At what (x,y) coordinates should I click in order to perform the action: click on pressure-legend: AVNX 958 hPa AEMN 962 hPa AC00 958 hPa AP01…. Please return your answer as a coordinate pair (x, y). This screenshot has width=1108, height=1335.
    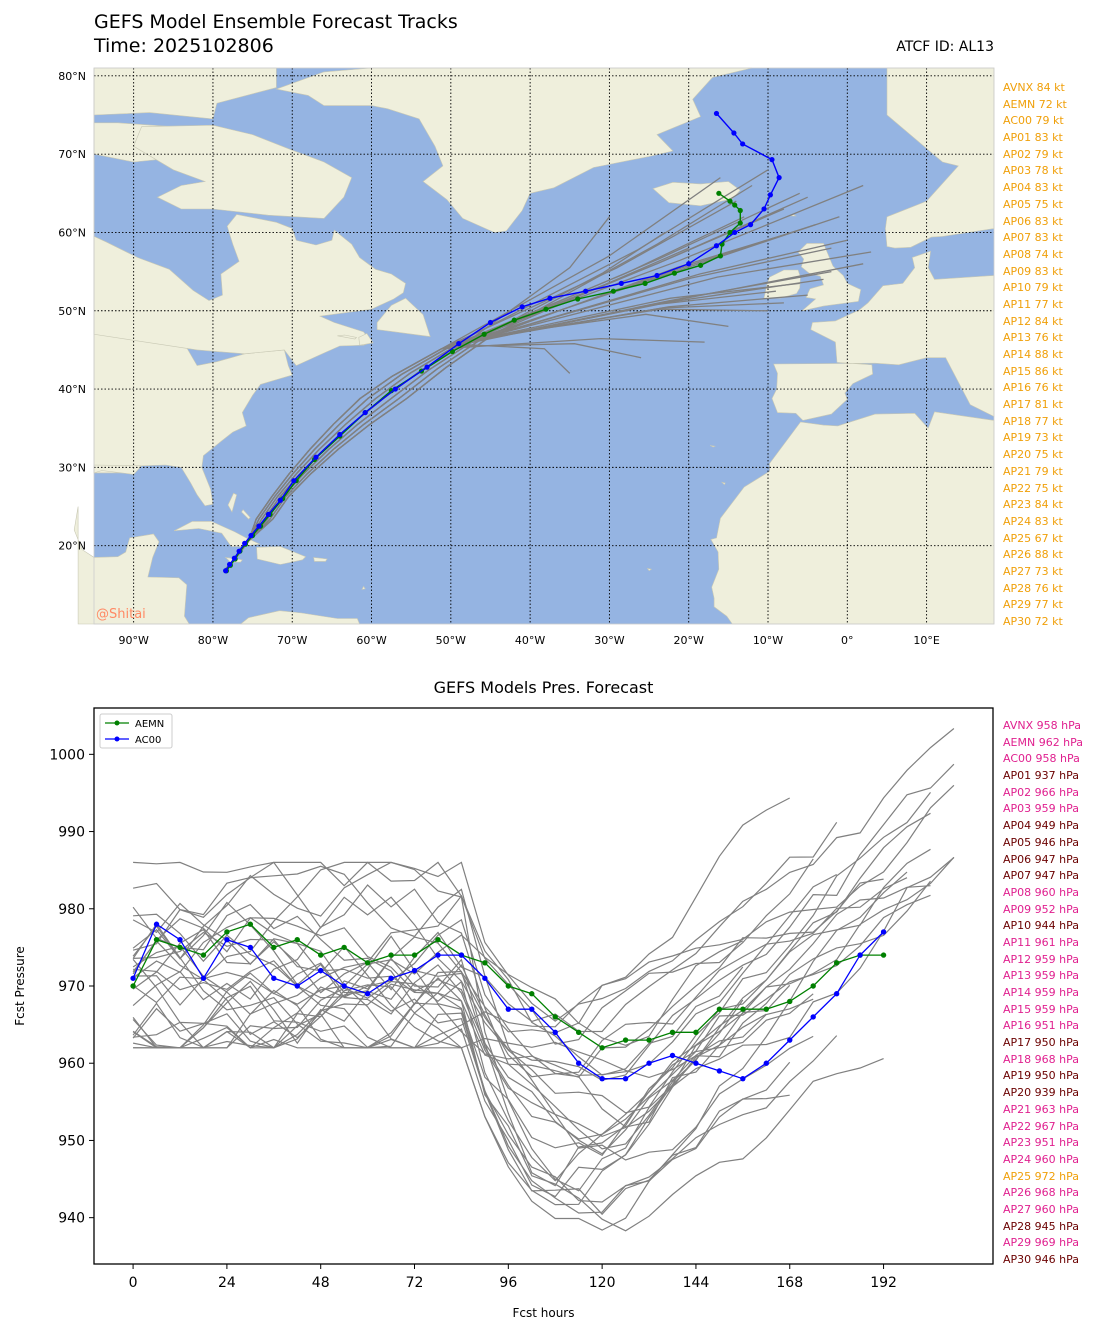
    Looking at the image, I should click on (1043, 993).